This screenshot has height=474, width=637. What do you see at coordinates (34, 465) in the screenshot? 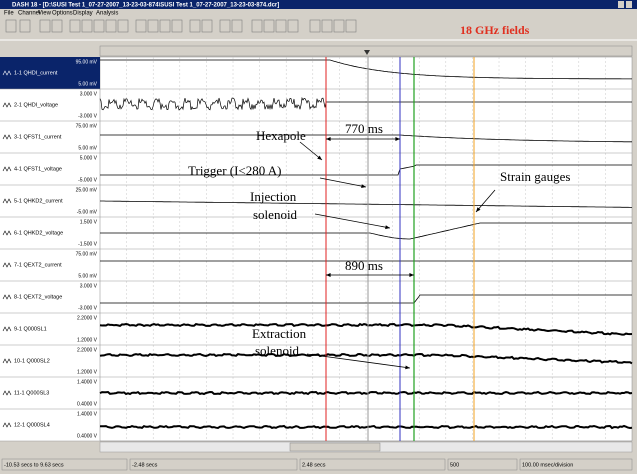
I see `status-text: -10.53 secs to 9.63 secs` at bounding box center [34, 465].